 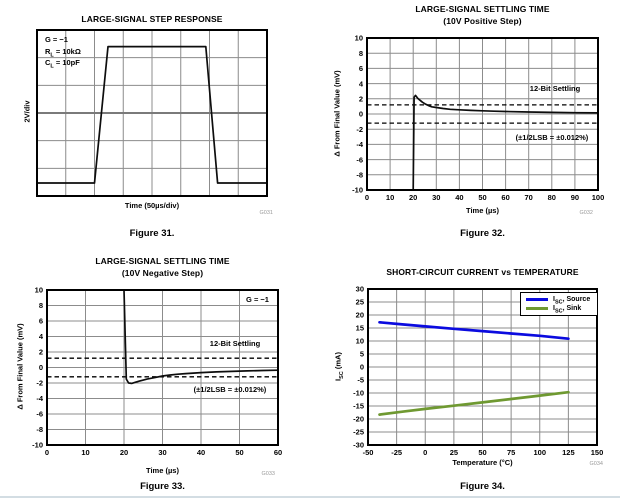 I want to click on test-conditions: G = −1 RL = 10kΩ CL = 10pF, so click(x=63, y=51).